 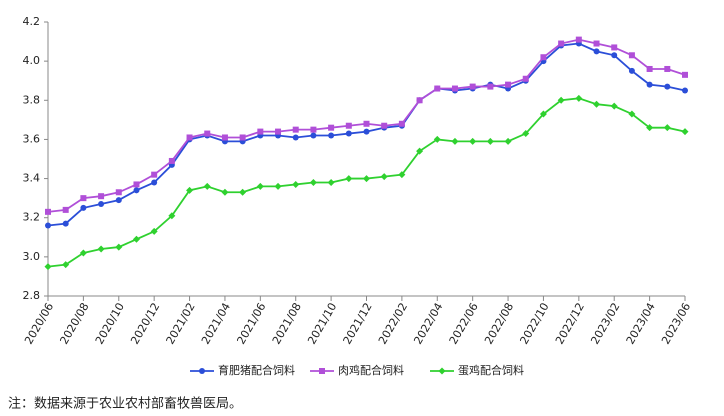 I want to click on y-tick-label: 4.0, so click(x=32, y=60).